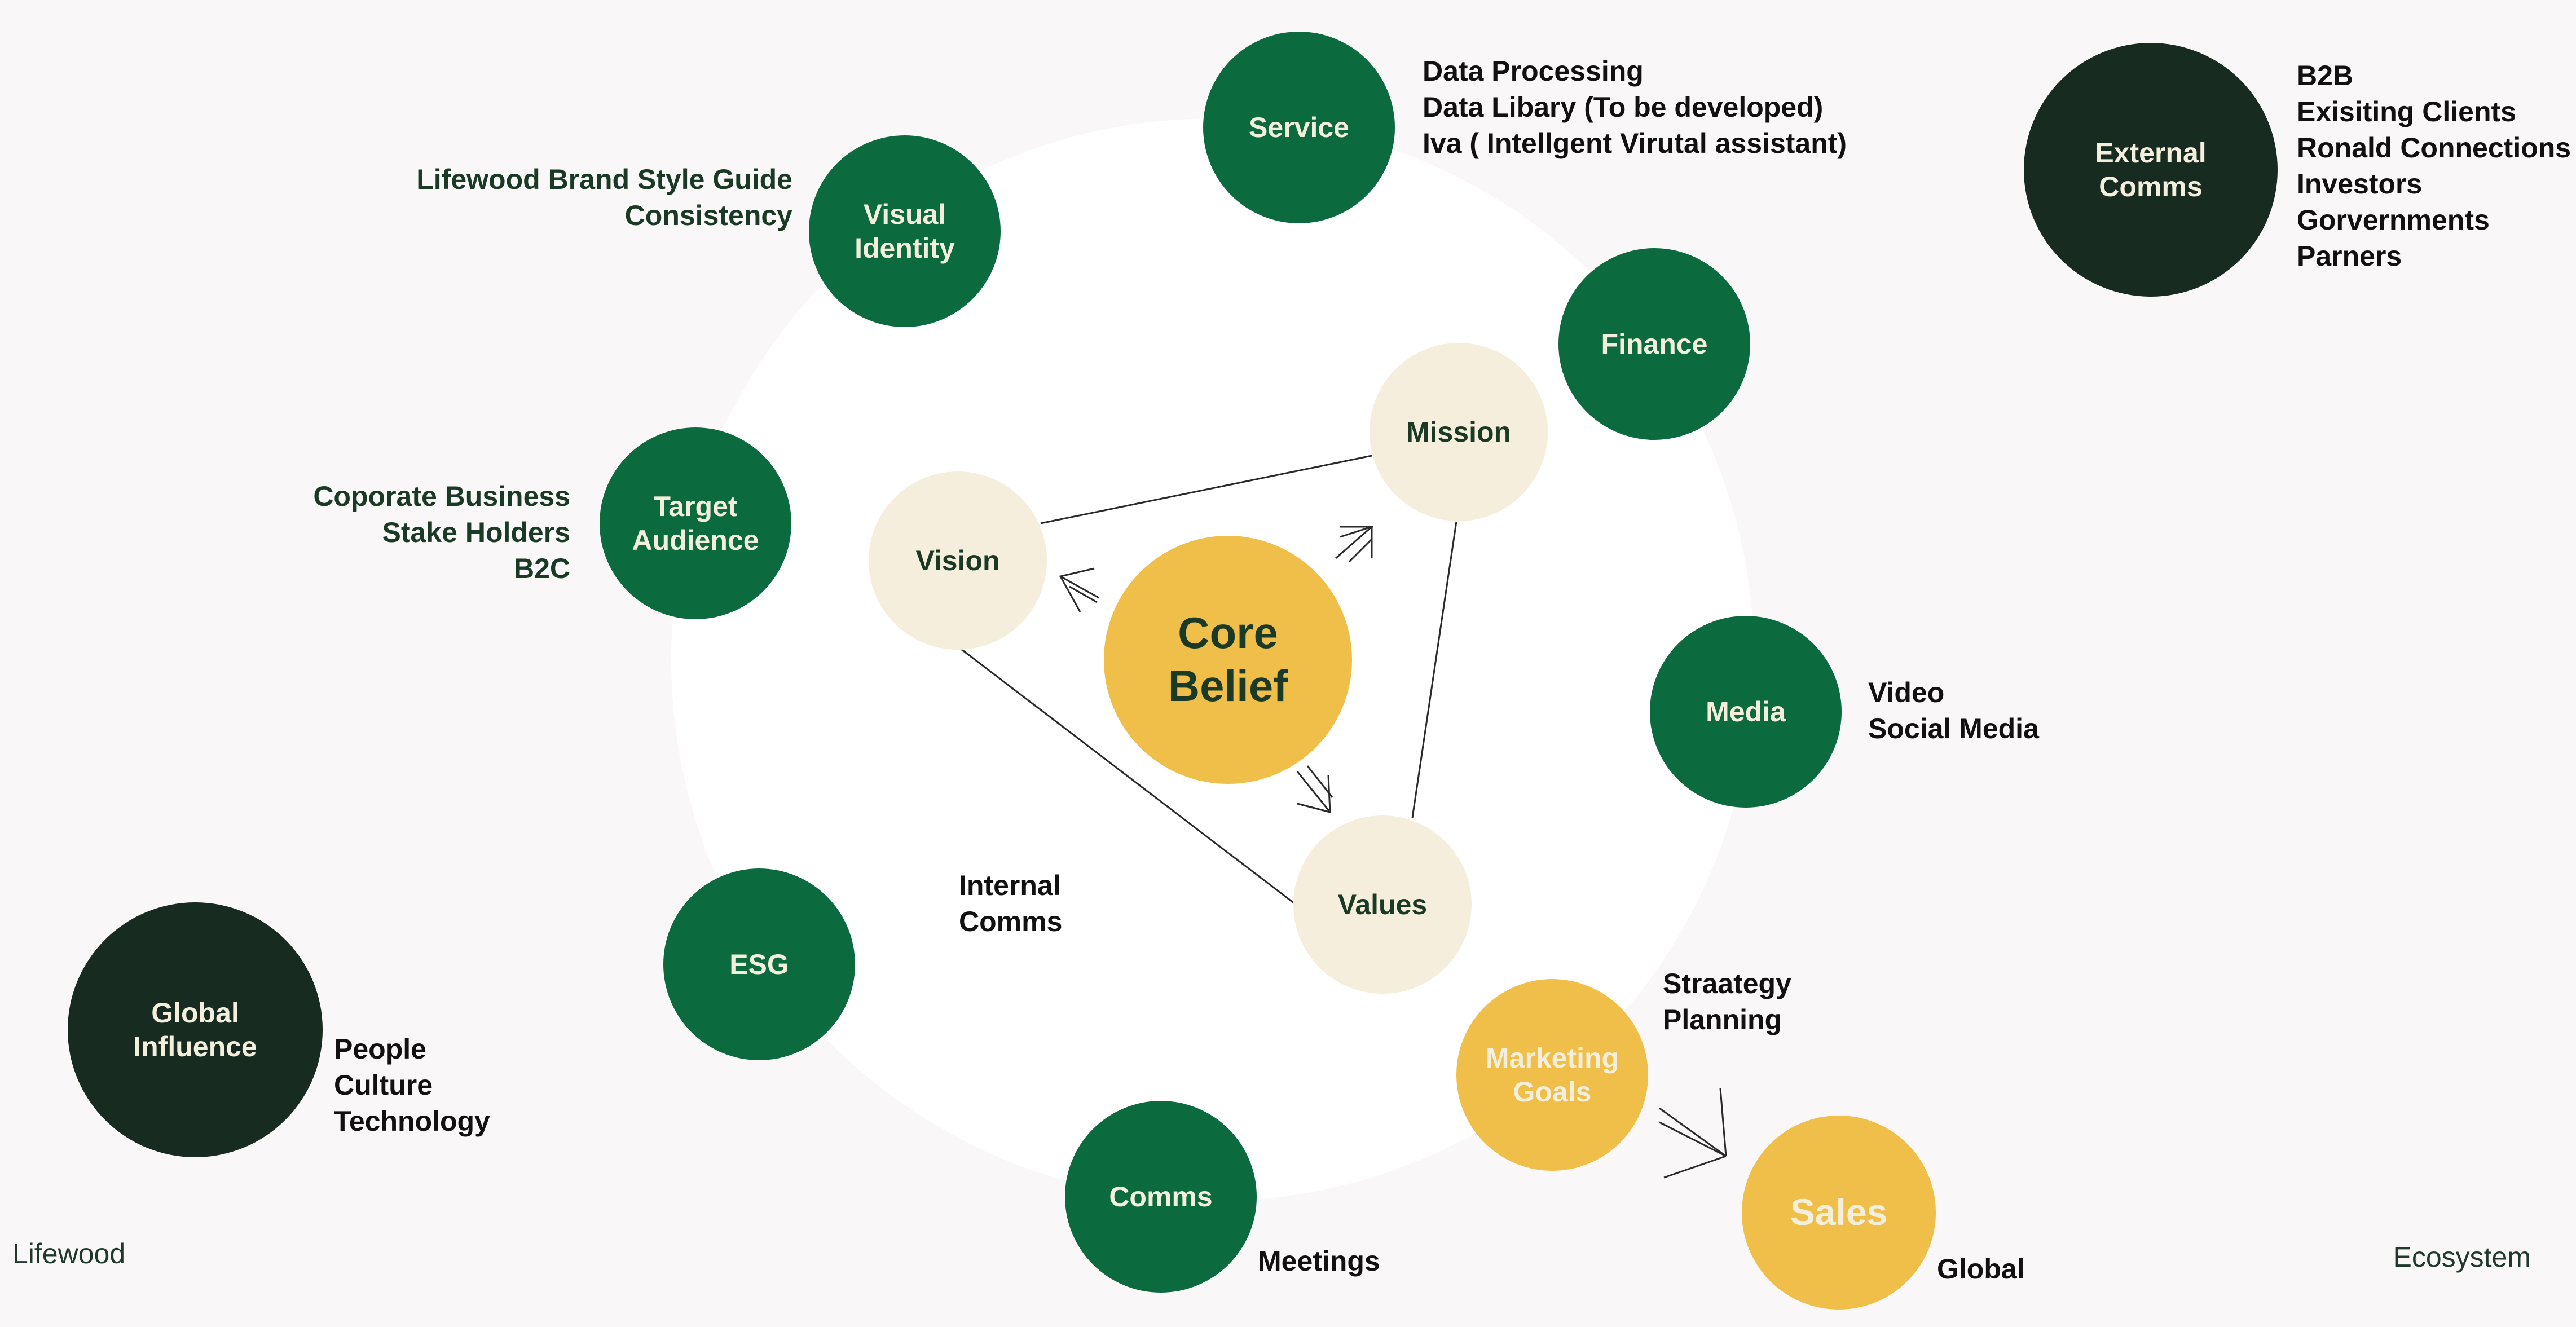 The height and width of the screenshot is (1327, 2576). I want to click on sales-node: Sales, so click(1839, 1213).